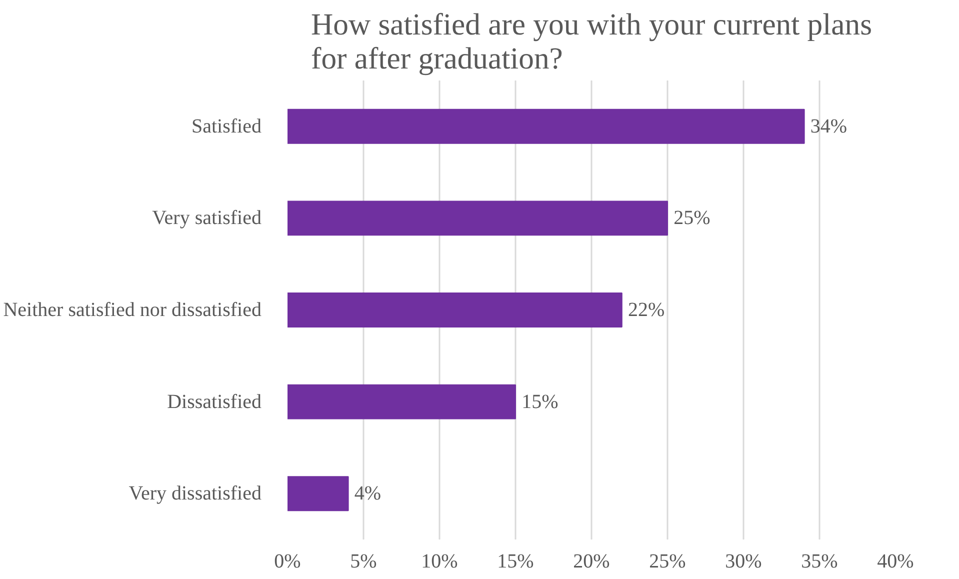  I want to click on x-tick-label: 15%, so click(515, 561).